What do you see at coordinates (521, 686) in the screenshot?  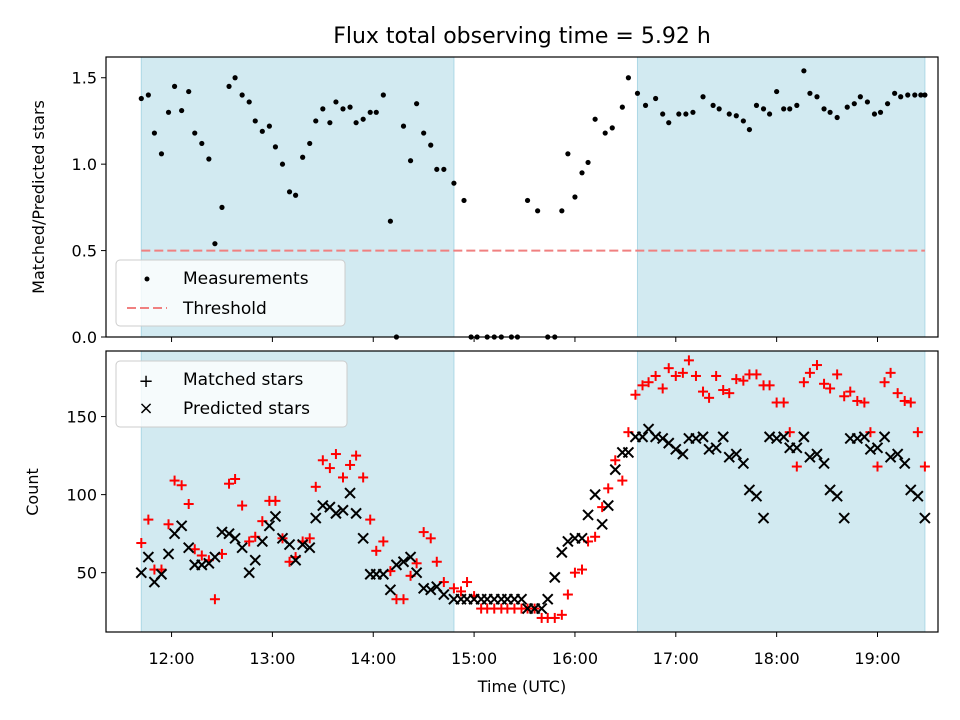 I see `x-axis-label: Time (UTC)` at bounding box center [521, 686].